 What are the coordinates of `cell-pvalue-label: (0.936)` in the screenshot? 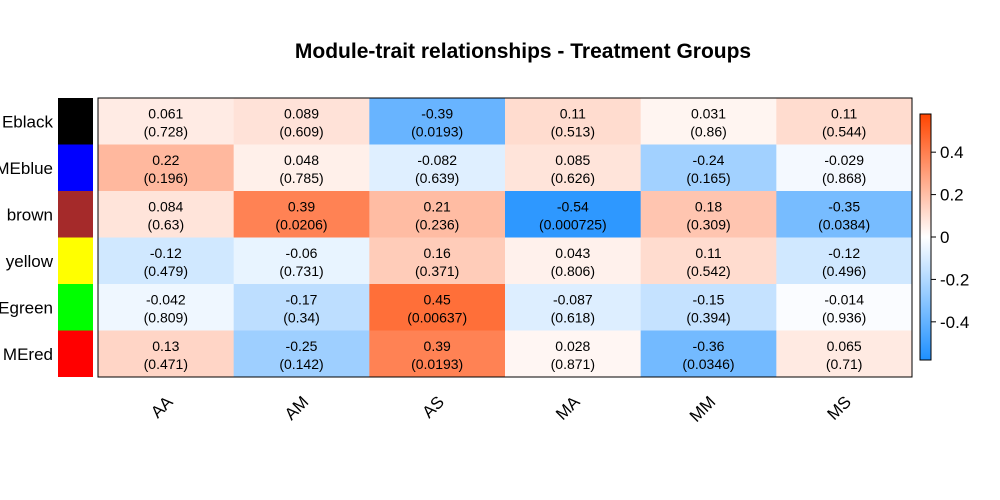 It's located at (844, 317).